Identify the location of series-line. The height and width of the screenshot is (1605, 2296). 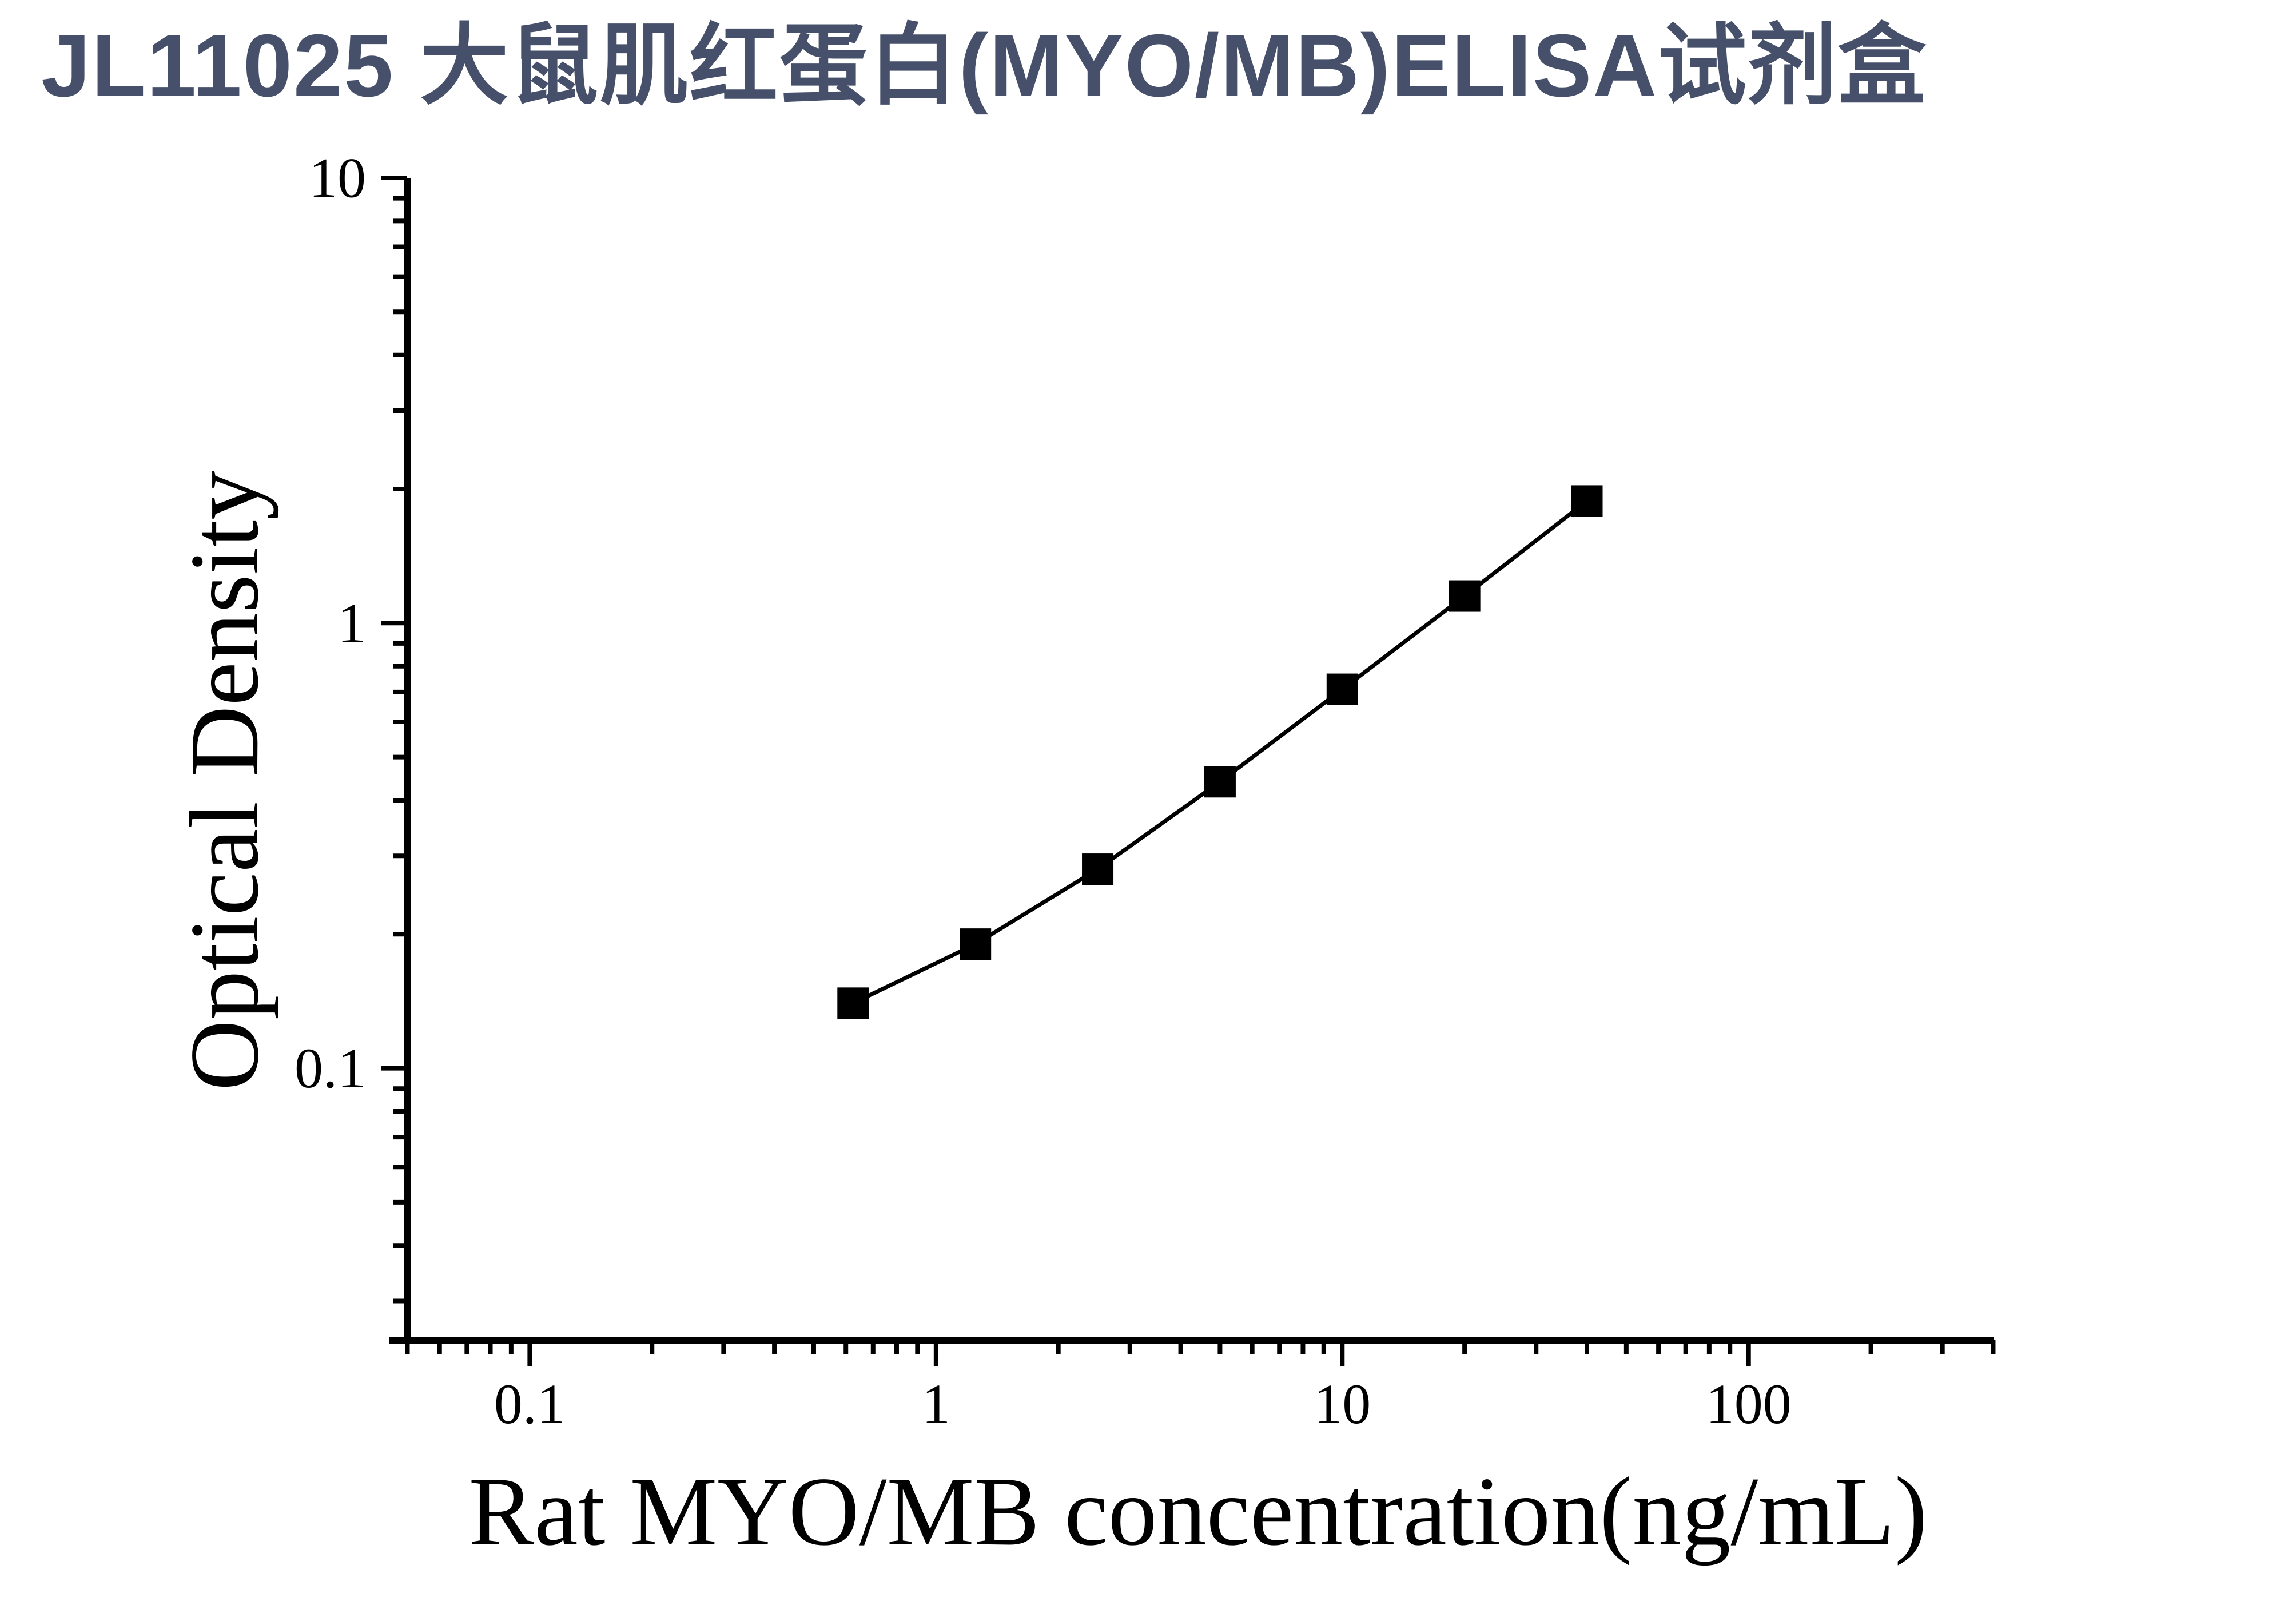
(1221, 752).